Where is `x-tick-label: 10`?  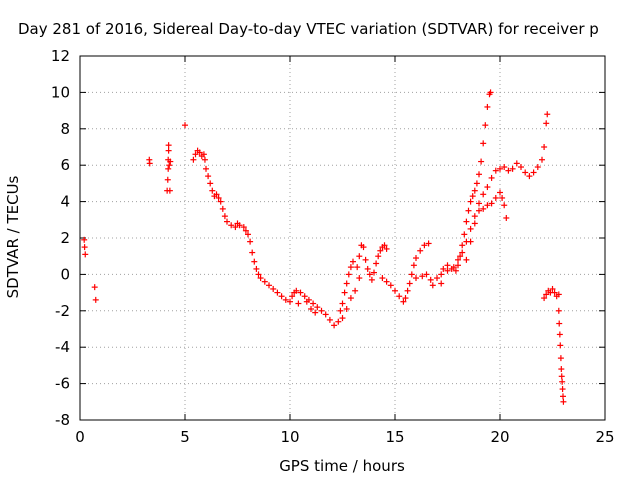 x-tick-label: 10 is located at coordinates (289, 437).